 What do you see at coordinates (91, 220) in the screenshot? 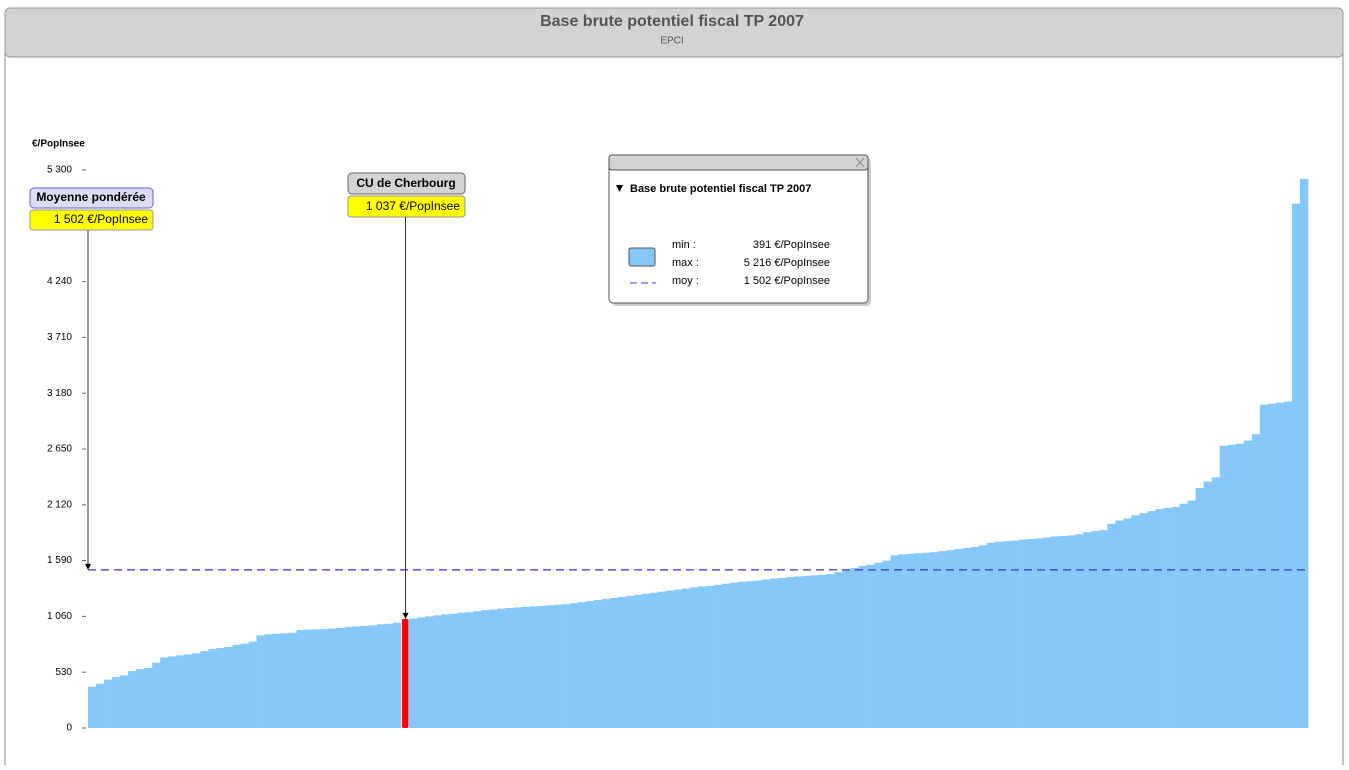
I see `mean-value-box` at bounding box center [91, 220].